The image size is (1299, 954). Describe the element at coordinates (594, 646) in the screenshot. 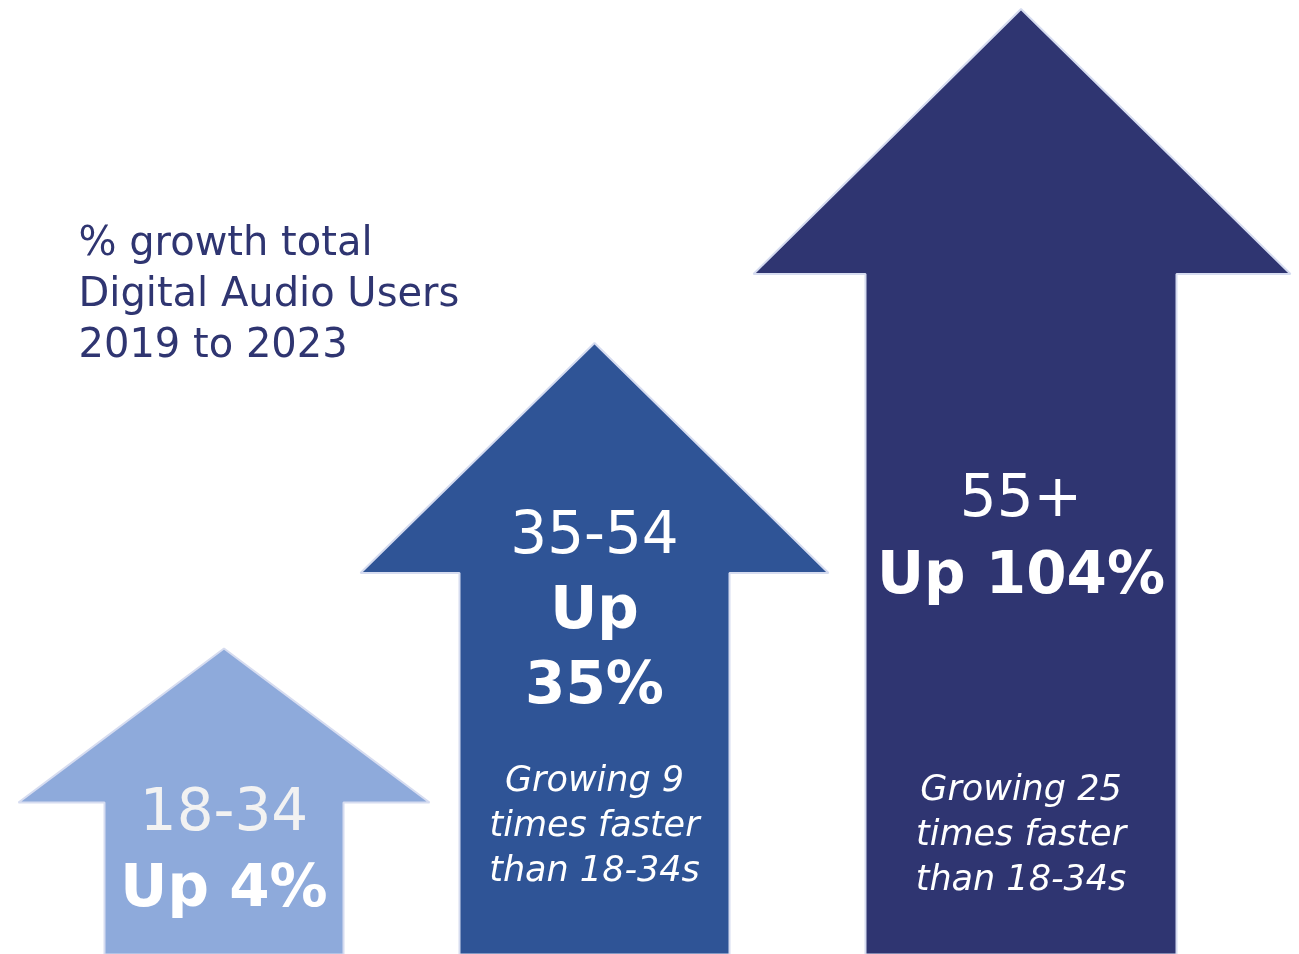

I see `data-label: Up 35%` at that location.